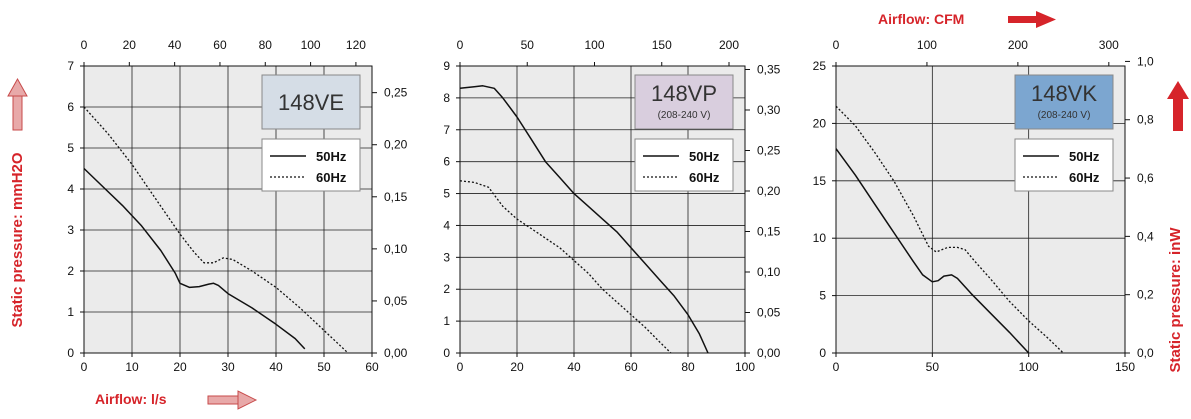 Image resolution: width=1191 pixels, height=419 pixels. I want to click on y-tick-label: 4, so click(70, 189).